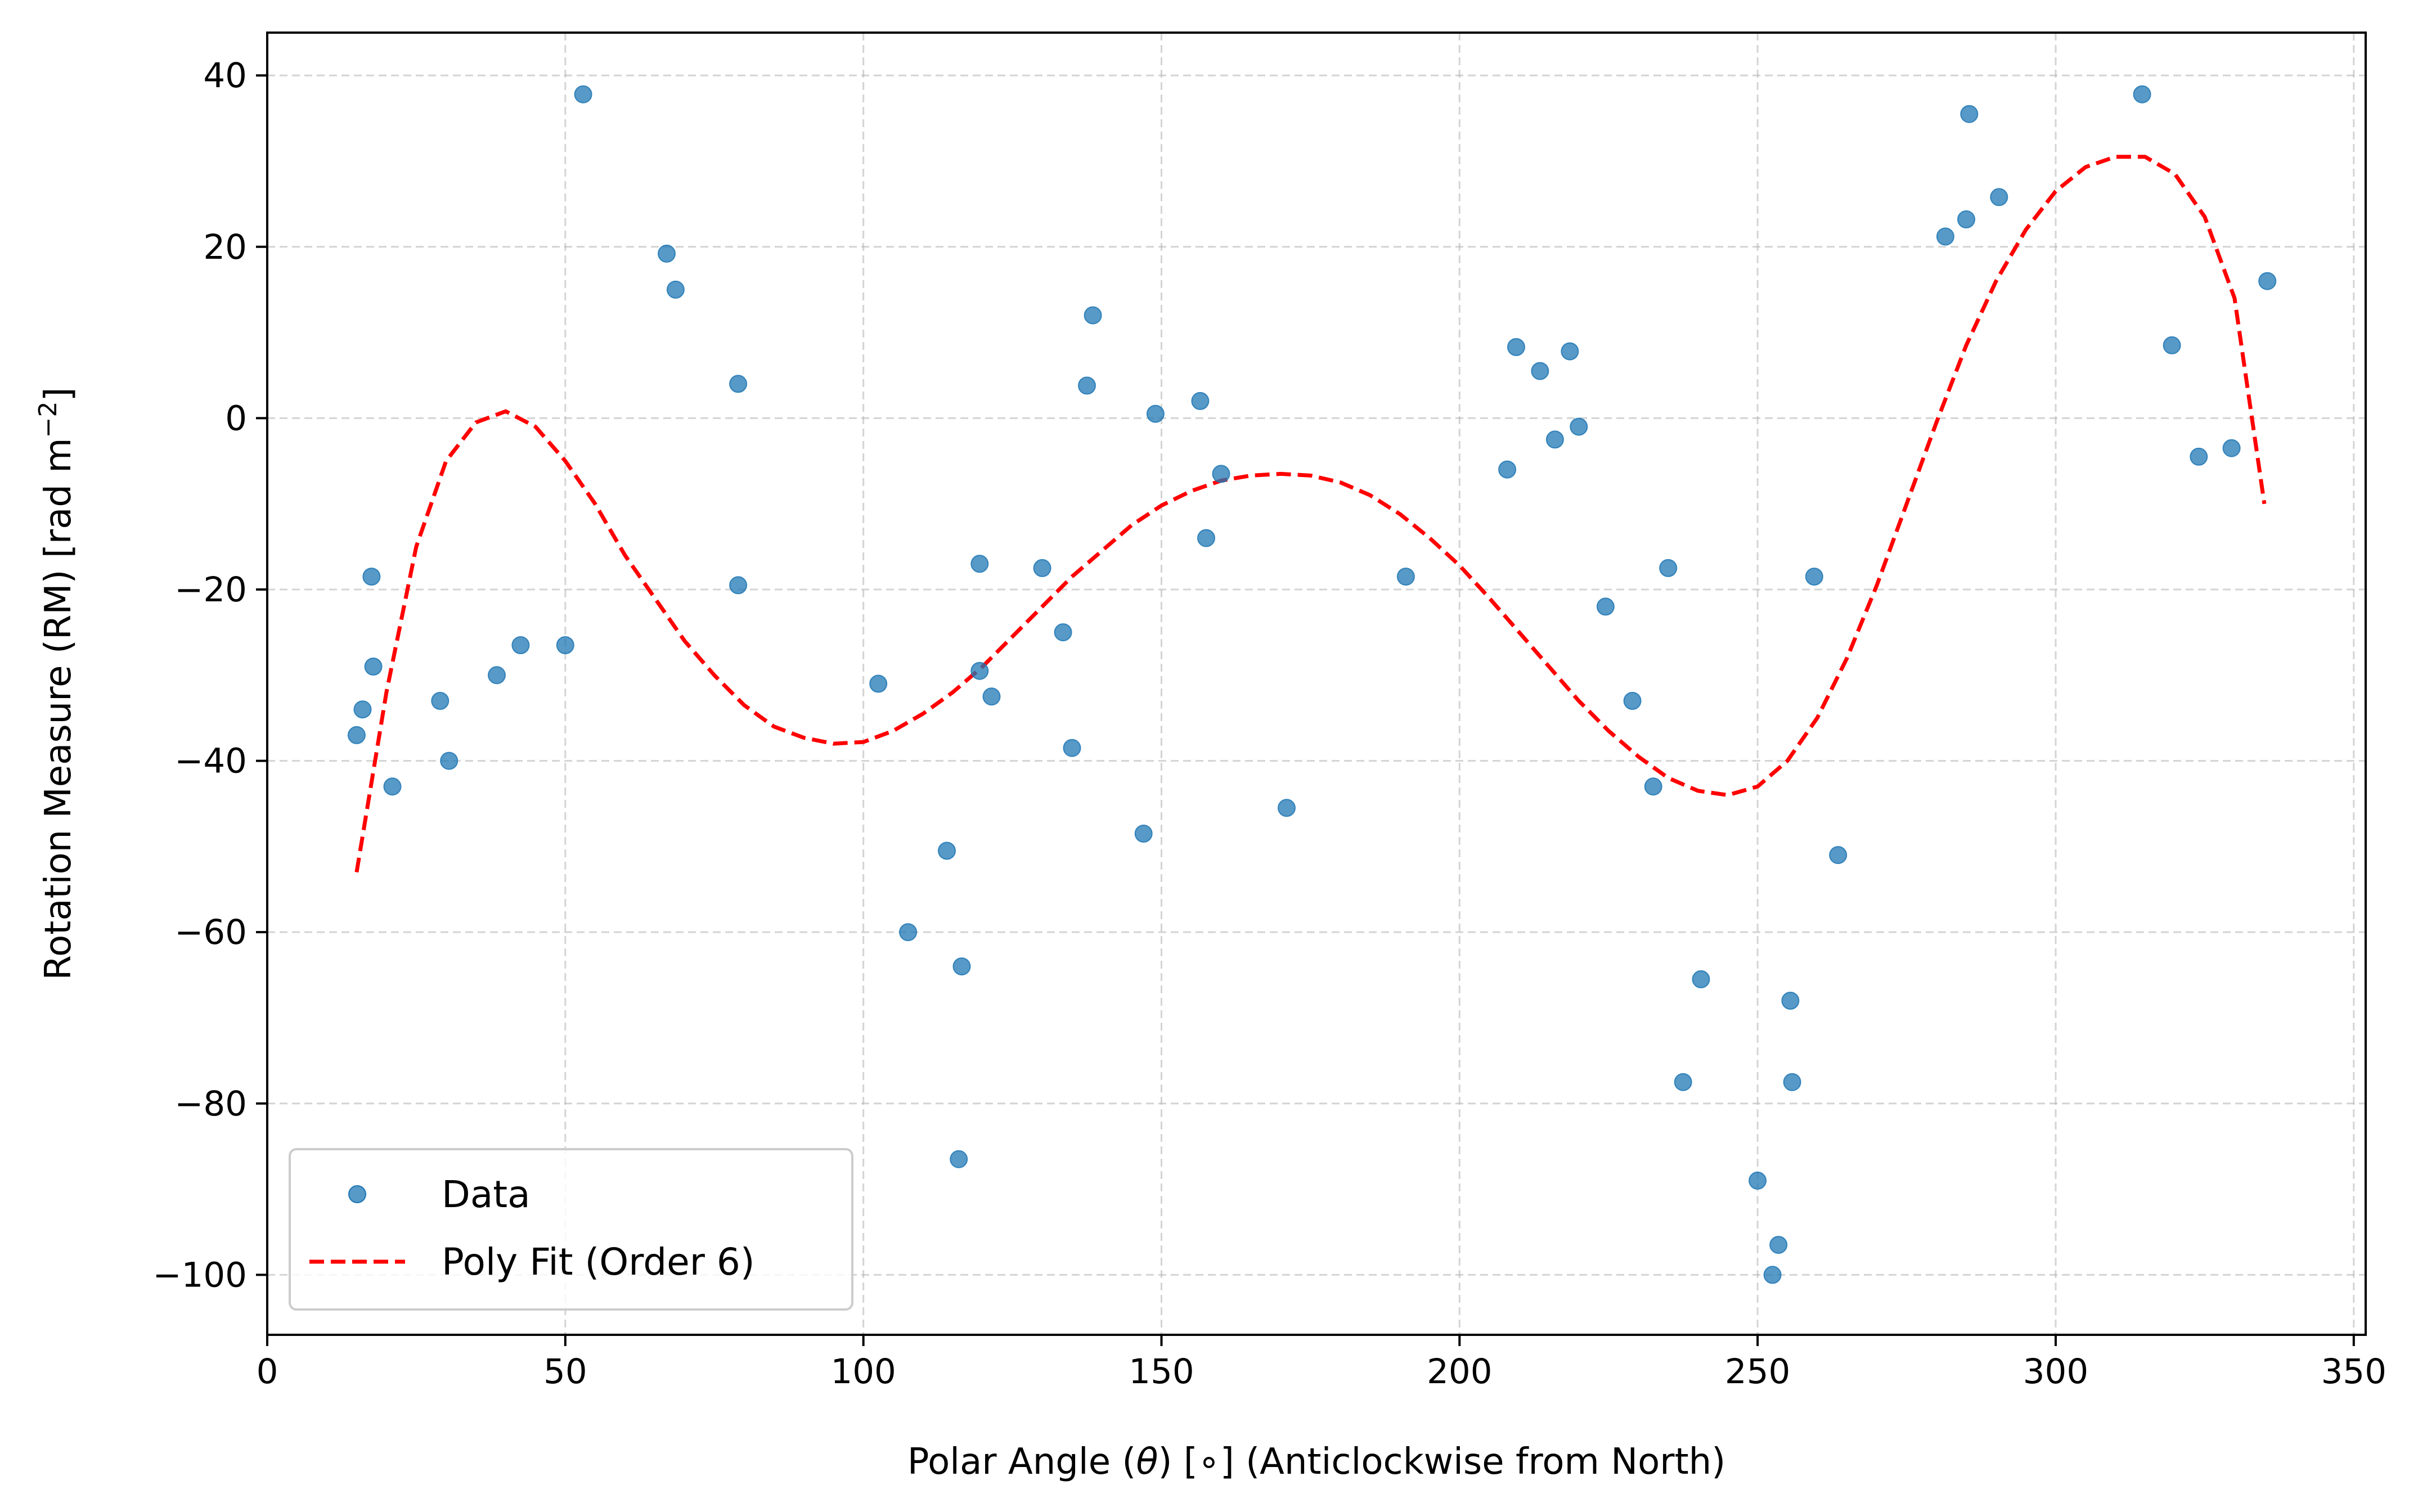 The image size is (2427, 1512). Describe the element at coordinates (211, 590) in the screenshot. I see `y-tick-label: −20` at that location.